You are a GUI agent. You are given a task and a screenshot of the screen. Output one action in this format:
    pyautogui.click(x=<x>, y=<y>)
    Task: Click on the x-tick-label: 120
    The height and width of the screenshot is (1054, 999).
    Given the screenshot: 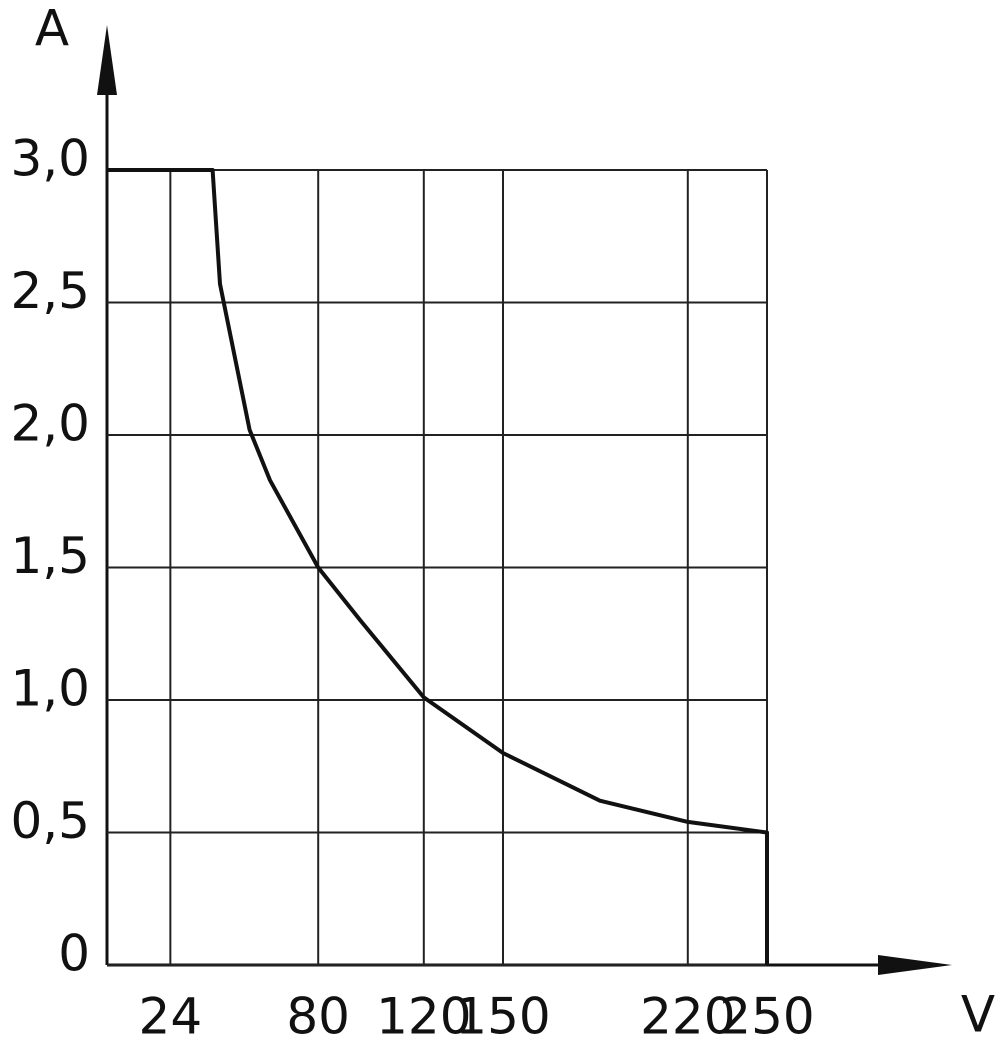 What is the action you would take?
    pyautogui.click(x=423, y=1017)
    